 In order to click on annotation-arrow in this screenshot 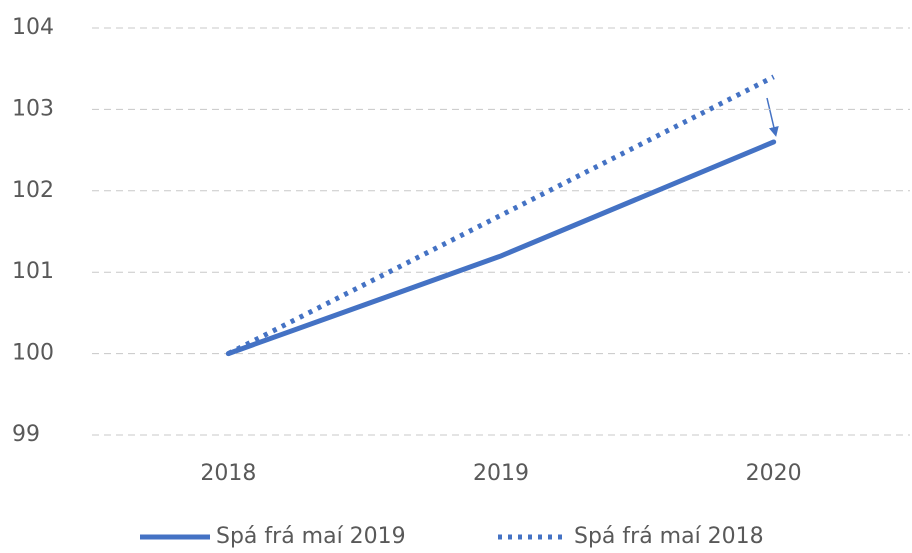, I will do `click(772, 117)`.